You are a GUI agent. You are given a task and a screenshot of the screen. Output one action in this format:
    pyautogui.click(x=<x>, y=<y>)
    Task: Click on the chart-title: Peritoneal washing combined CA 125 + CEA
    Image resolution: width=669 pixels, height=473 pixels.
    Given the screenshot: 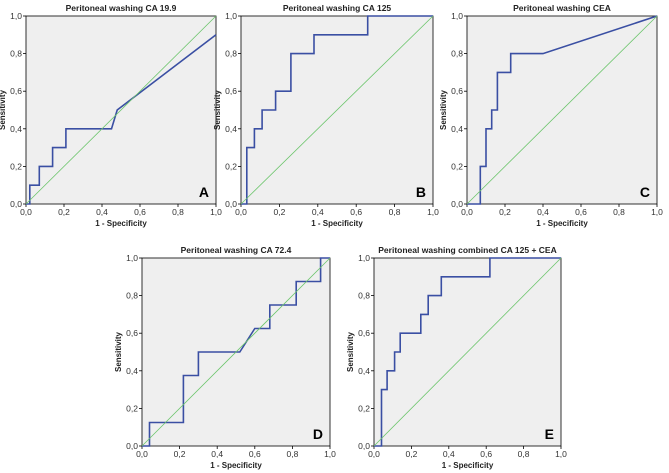 What is the action you would take?
    pyautogui.click(x=467, y=250)
    